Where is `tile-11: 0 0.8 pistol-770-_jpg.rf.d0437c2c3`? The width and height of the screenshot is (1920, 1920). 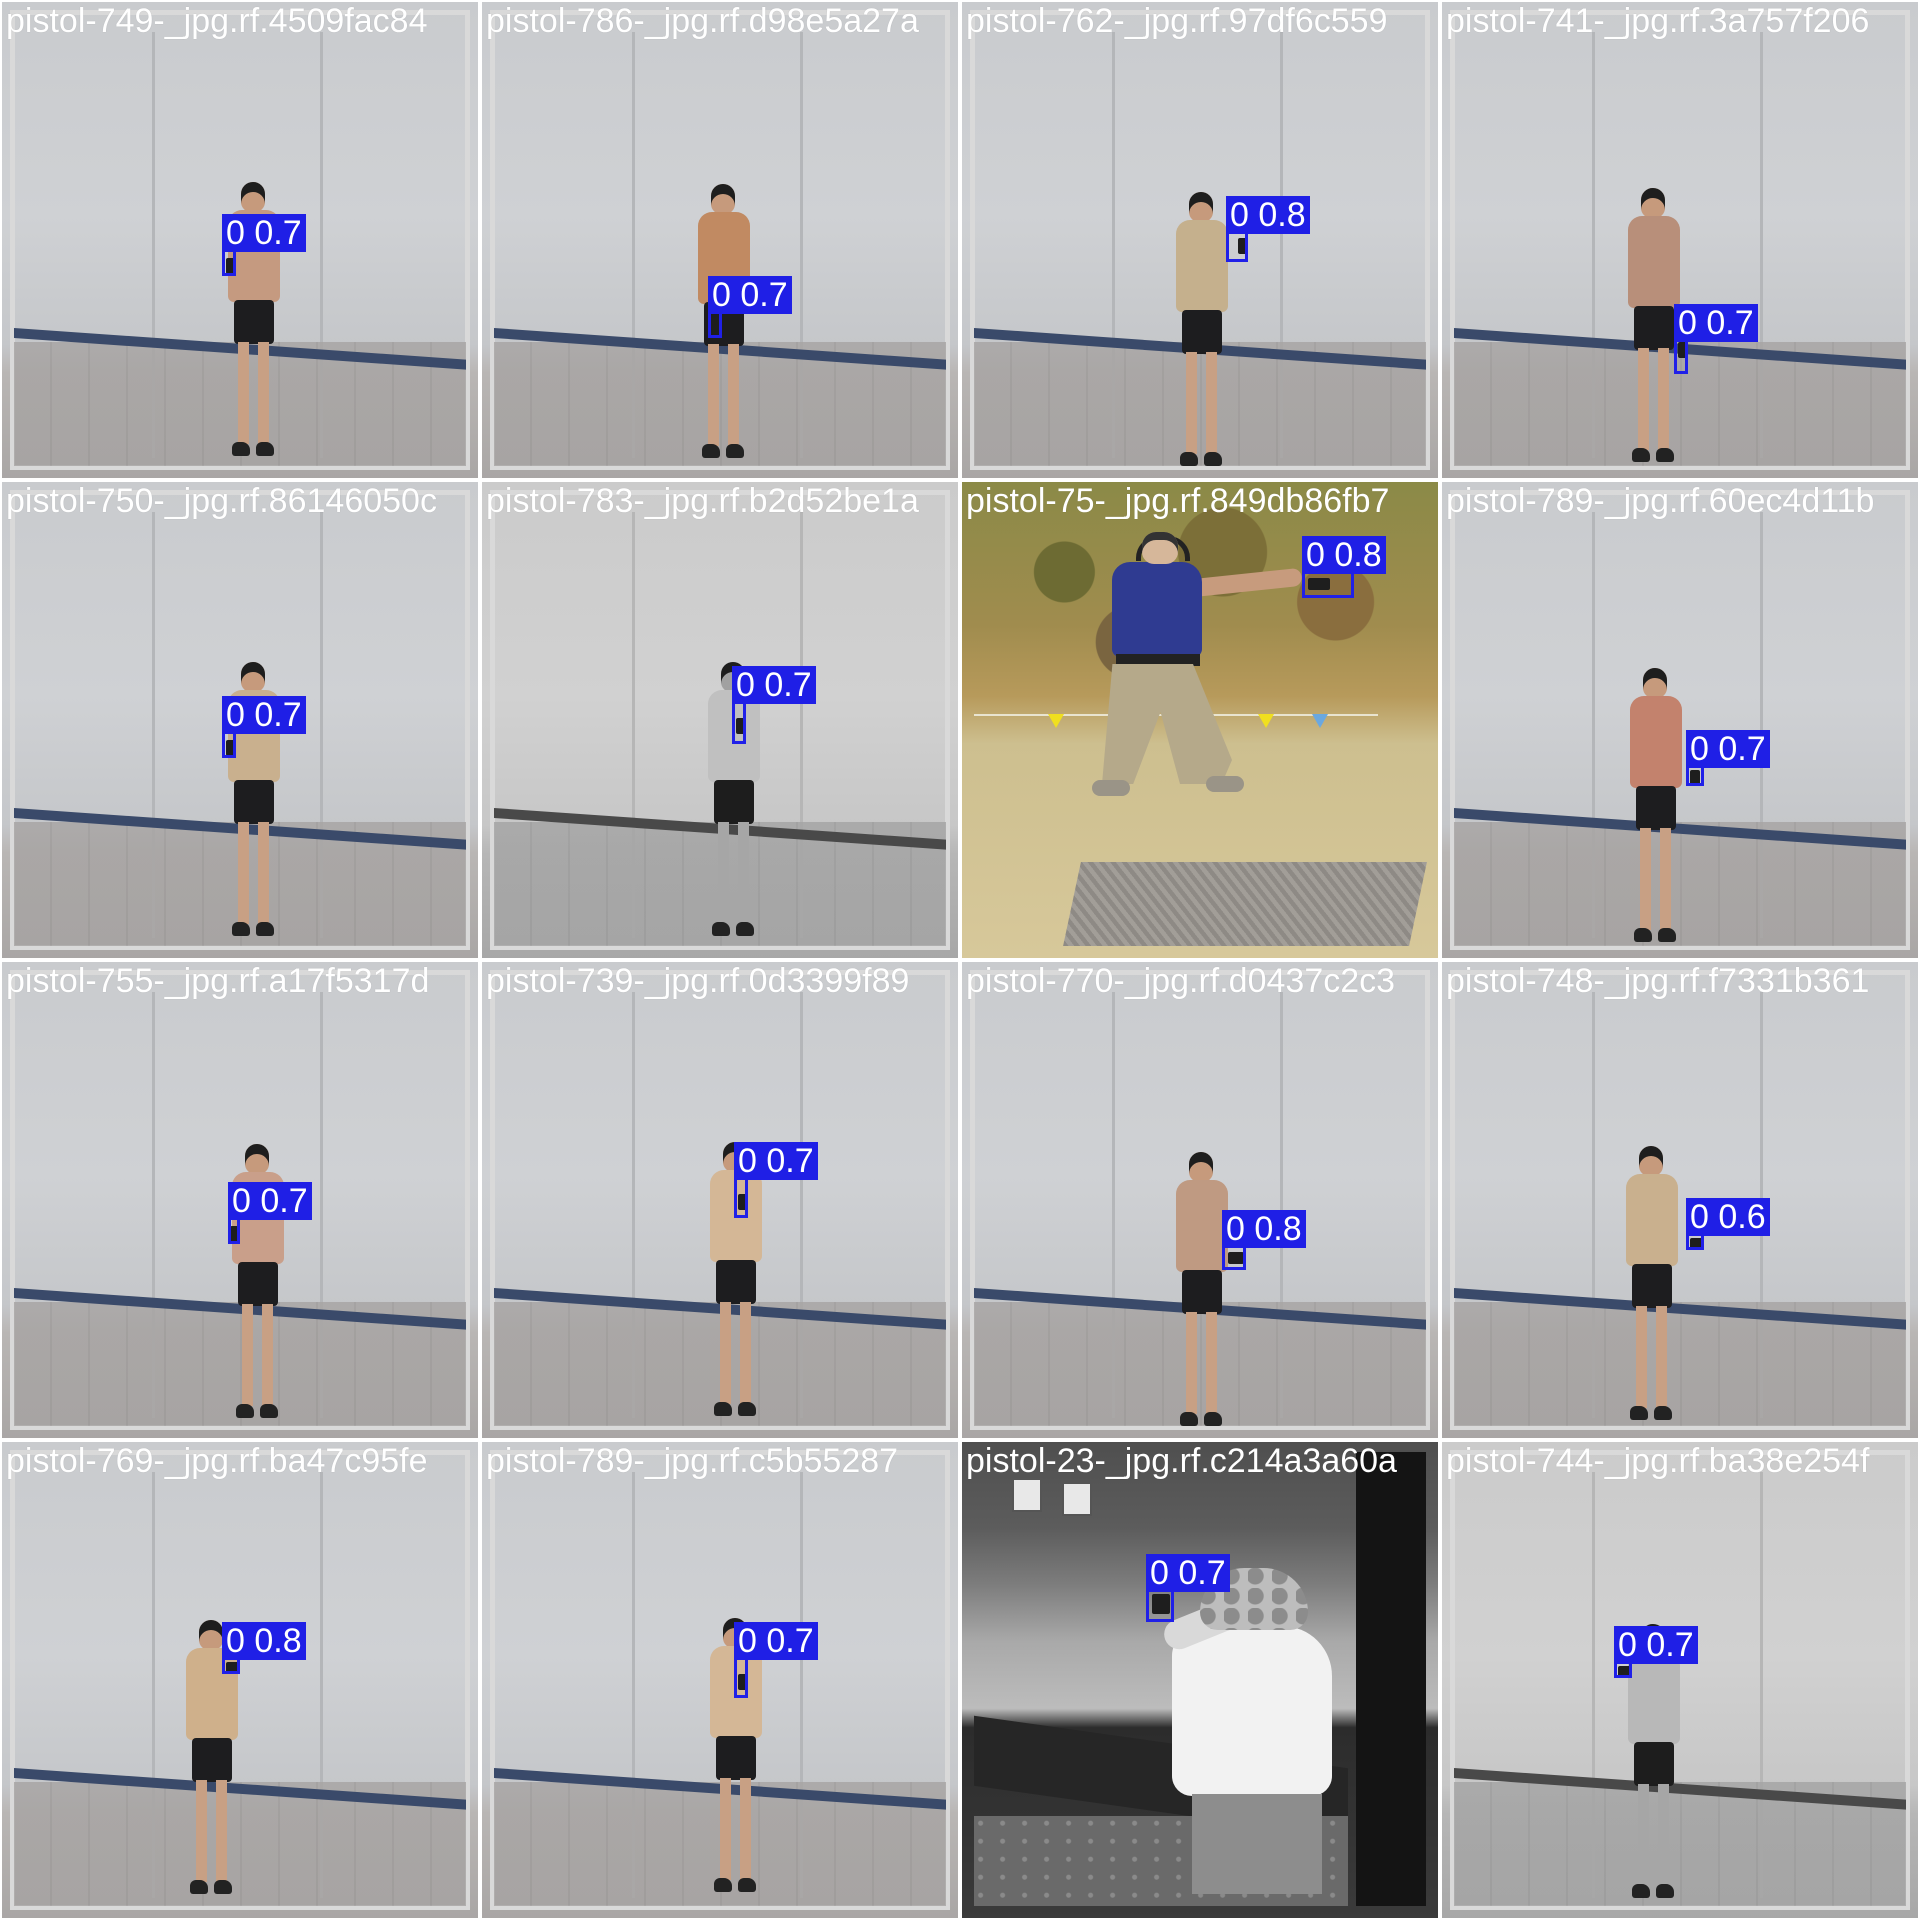
tile-11: 0 0.8 pistol-770-_jpg.rf.d0437c2c3 is located at coordinates (1200, 1200).